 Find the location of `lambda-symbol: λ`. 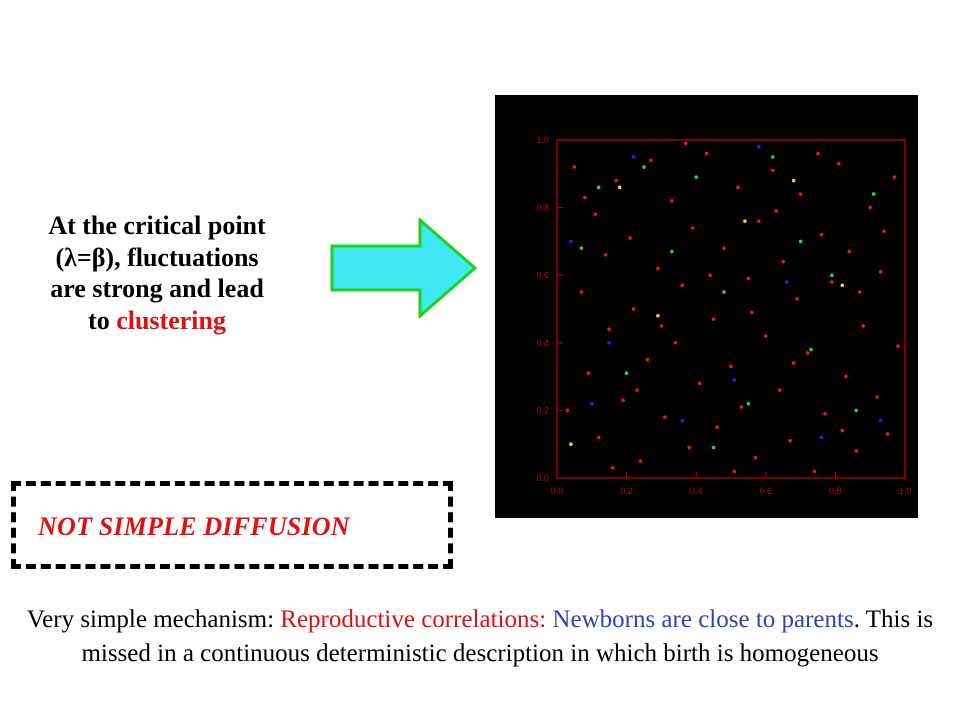

lambda-symbol: λ is located at coordinates (70, 257).